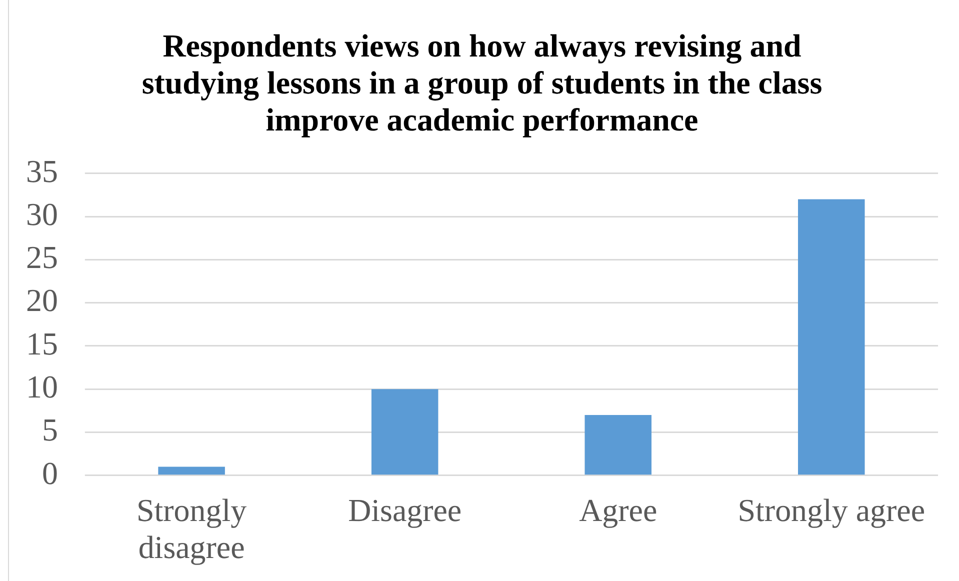 The height and width of the screenshot is (581, 959). Describe the element at coordinates (618, 510) in the screenshot. I see `x-tick-label: Agree` at that location.